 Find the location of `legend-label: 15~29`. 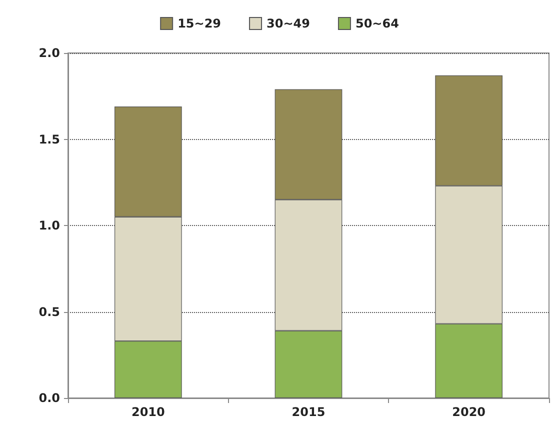

legend-label: 15~29 is located at coordinates (200, 23).